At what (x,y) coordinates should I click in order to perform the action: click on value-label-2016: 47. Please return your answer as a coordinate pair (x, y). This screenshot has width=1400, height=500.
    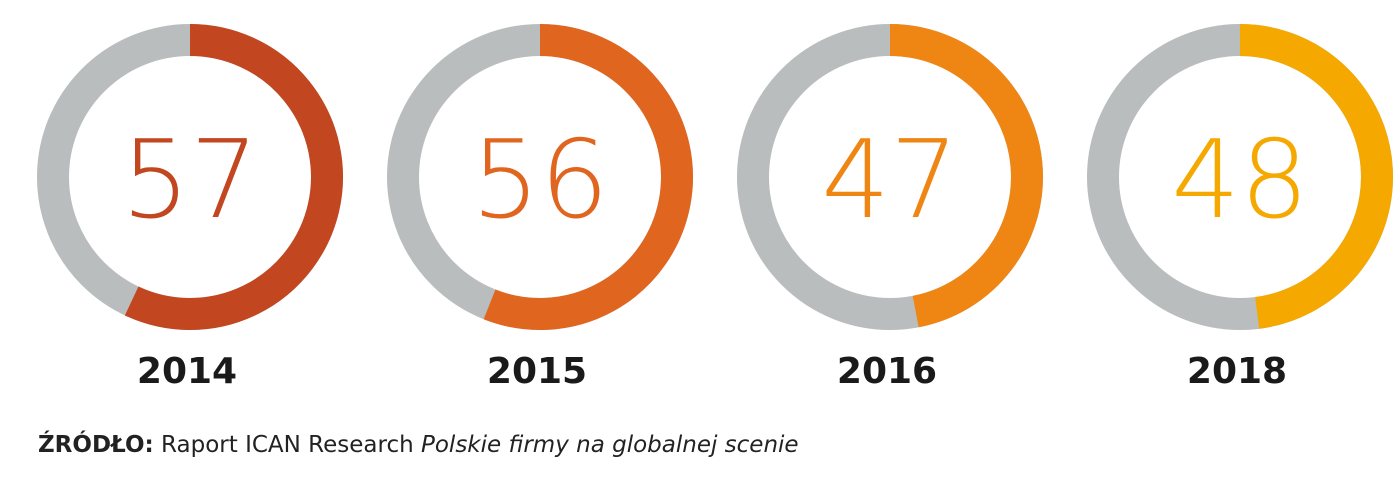
    Looking at the image, I should click on (889, 180).